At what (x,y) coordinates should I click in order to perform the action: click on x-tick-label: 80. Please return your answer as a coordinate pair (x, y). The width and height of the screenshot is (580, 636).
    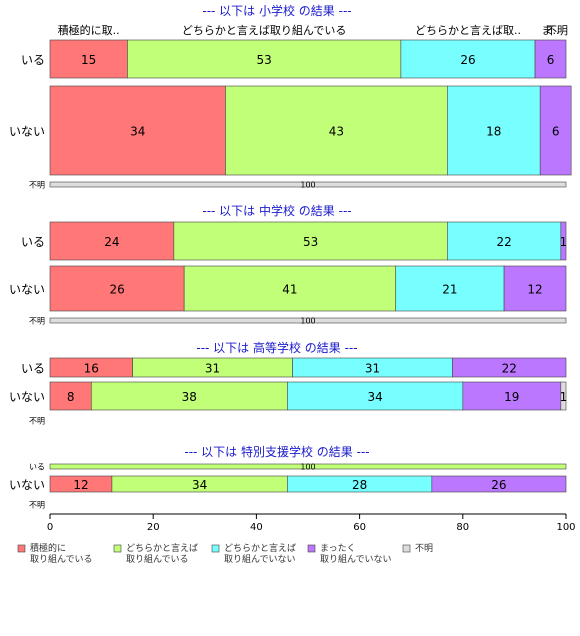
    Looking at the image, I should click on (462, 527).